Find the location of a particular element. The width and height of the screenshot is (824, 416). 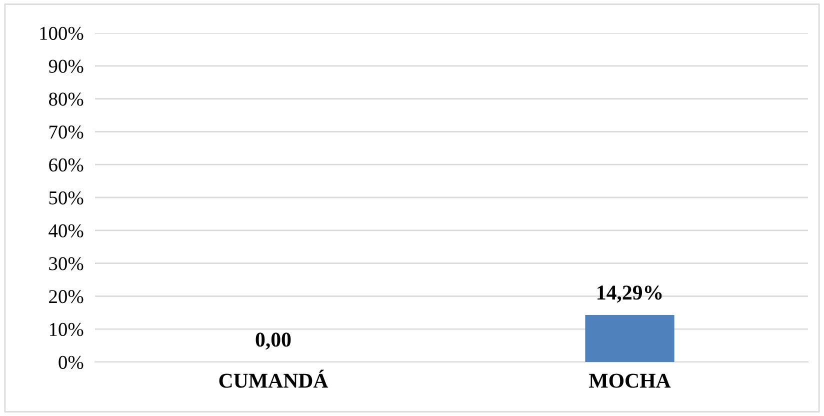

y-tick-label: 0% is located at coordinates (71, 362).